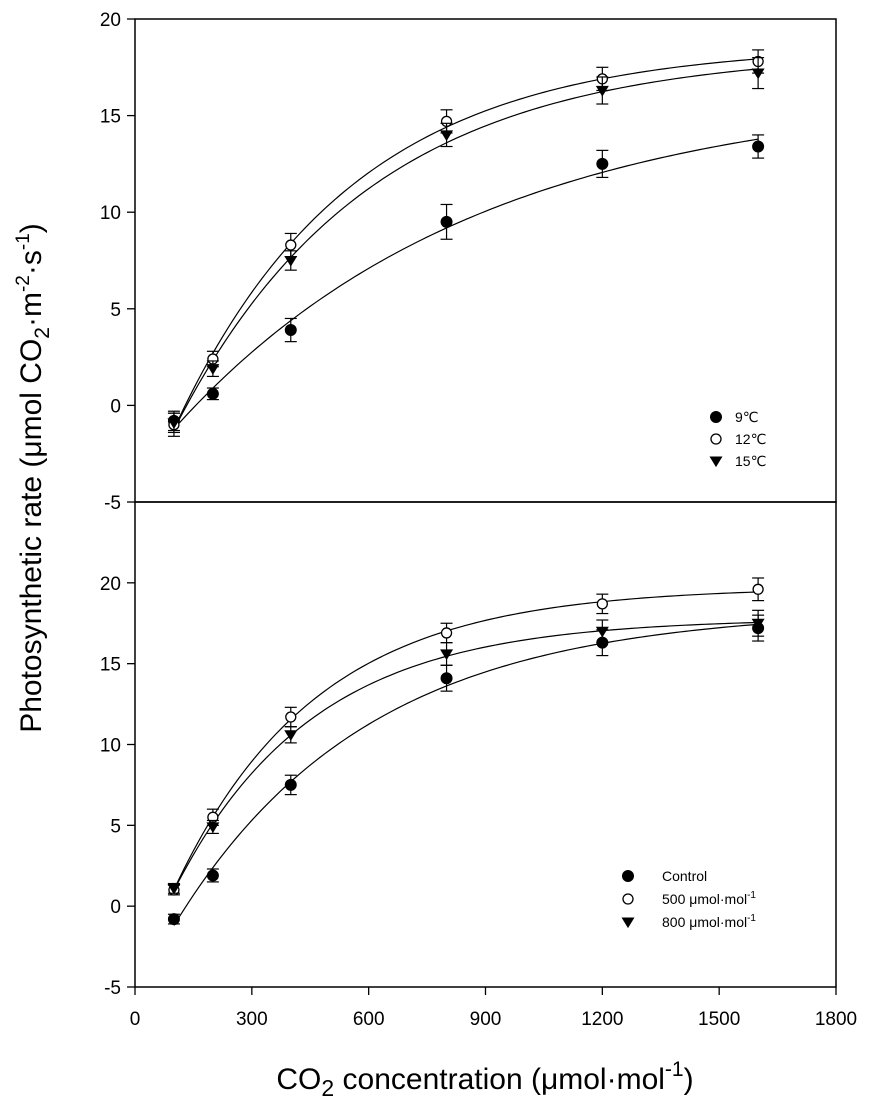 This screenshot has width=870, height=1103. I want to click on legend-entry-3: 15℃, so click(737, 461).